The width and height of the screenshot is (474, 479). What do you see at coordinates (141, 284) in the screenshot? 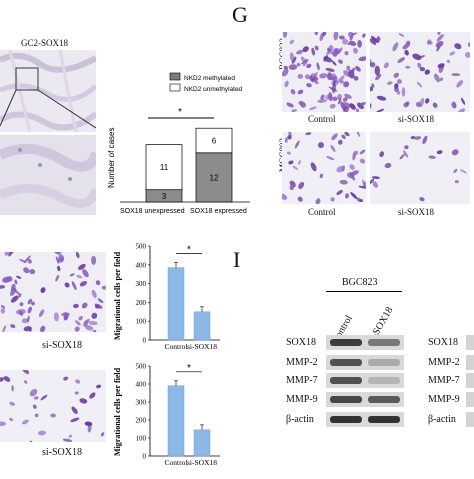
I see `y-tick-label: 300` at bounding box center [141, 284].